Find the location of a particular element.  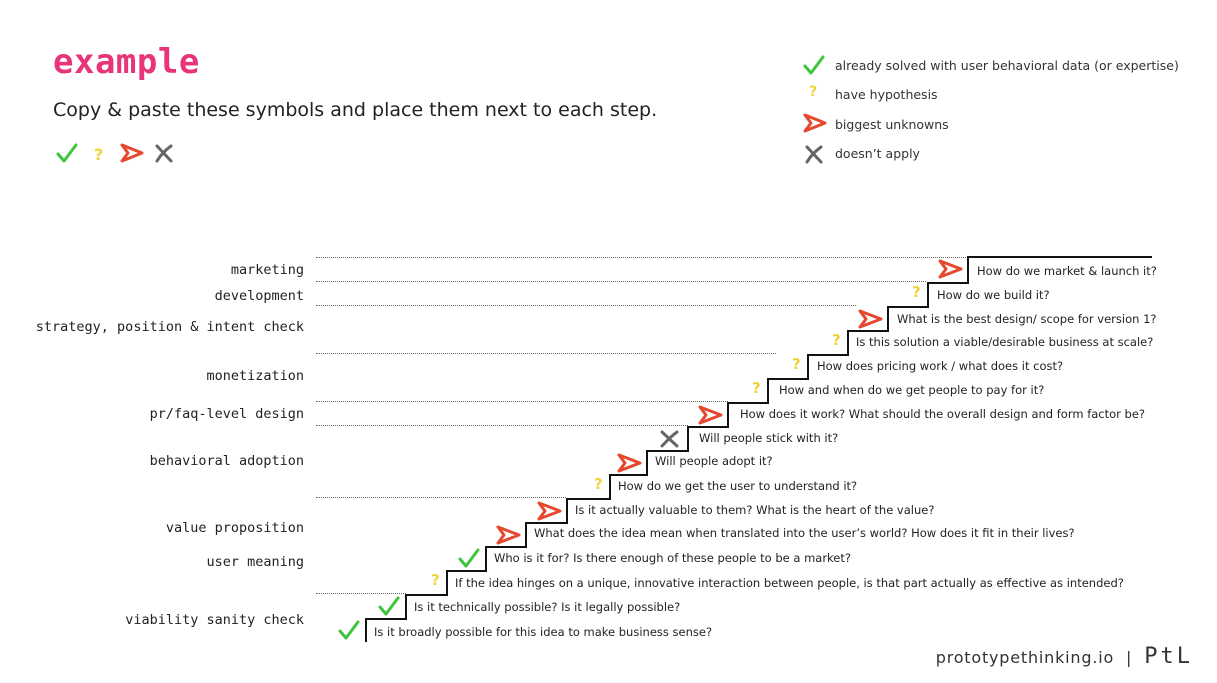

category-label: value proposition is located at coordinates (234, 528).